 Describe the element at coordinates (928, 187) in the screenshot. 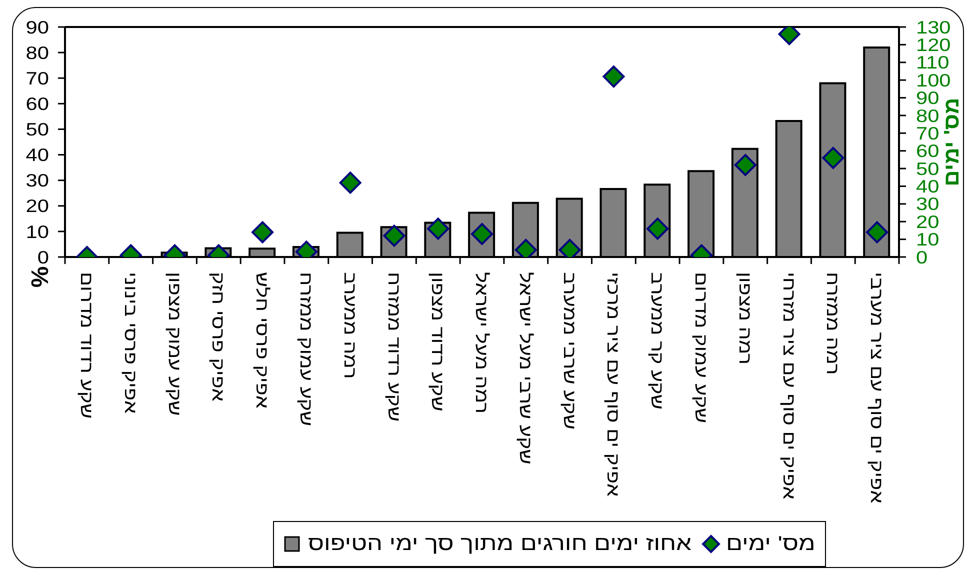

I see `y2-tick-label: 40` at that location.